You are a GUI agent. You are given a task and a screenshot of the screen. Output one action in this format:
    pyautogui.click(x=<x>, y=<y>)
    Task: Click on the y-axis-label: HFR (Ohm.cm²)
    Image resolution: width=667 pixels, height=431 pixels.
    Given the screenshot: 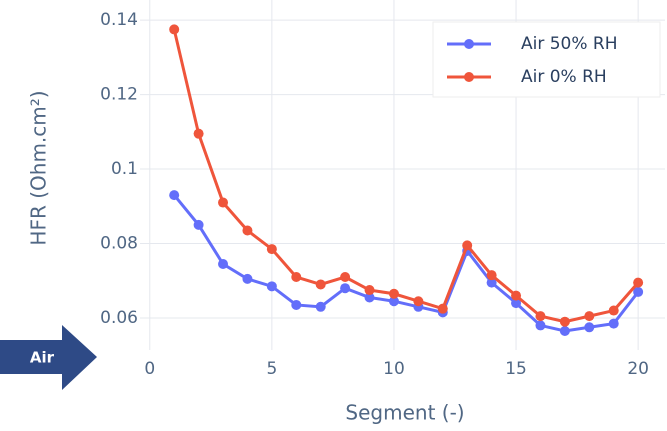 What is the action you would take?
    pyautogui.click(x=39, y=167)
    